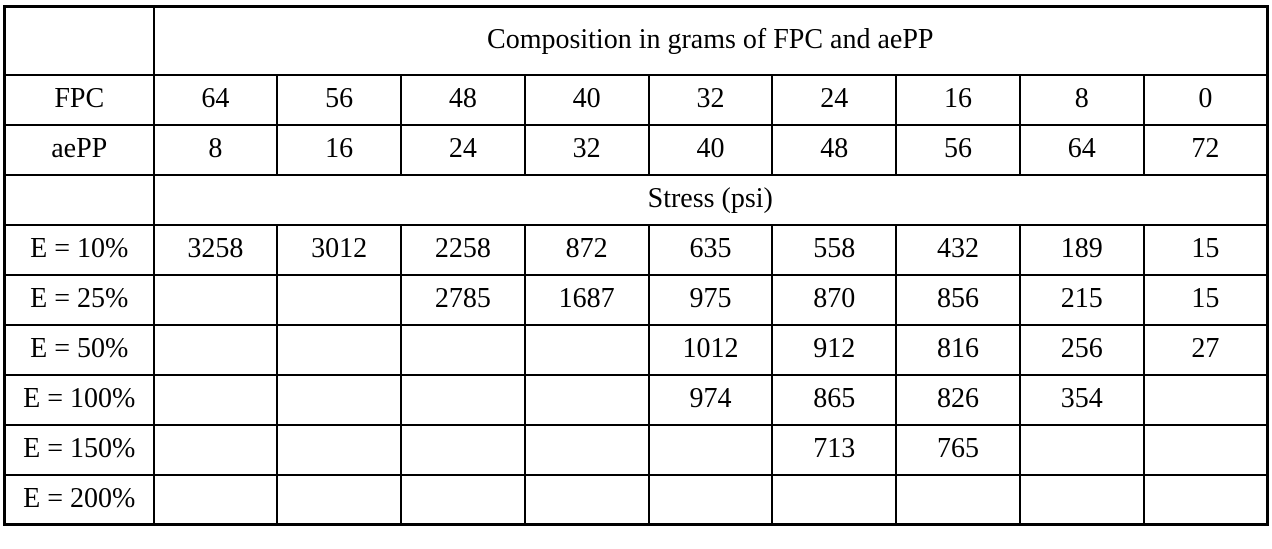  Describe the element at coordinates (79, 149) in the screenshot. I see `row-label-cell: aePP` at that location.